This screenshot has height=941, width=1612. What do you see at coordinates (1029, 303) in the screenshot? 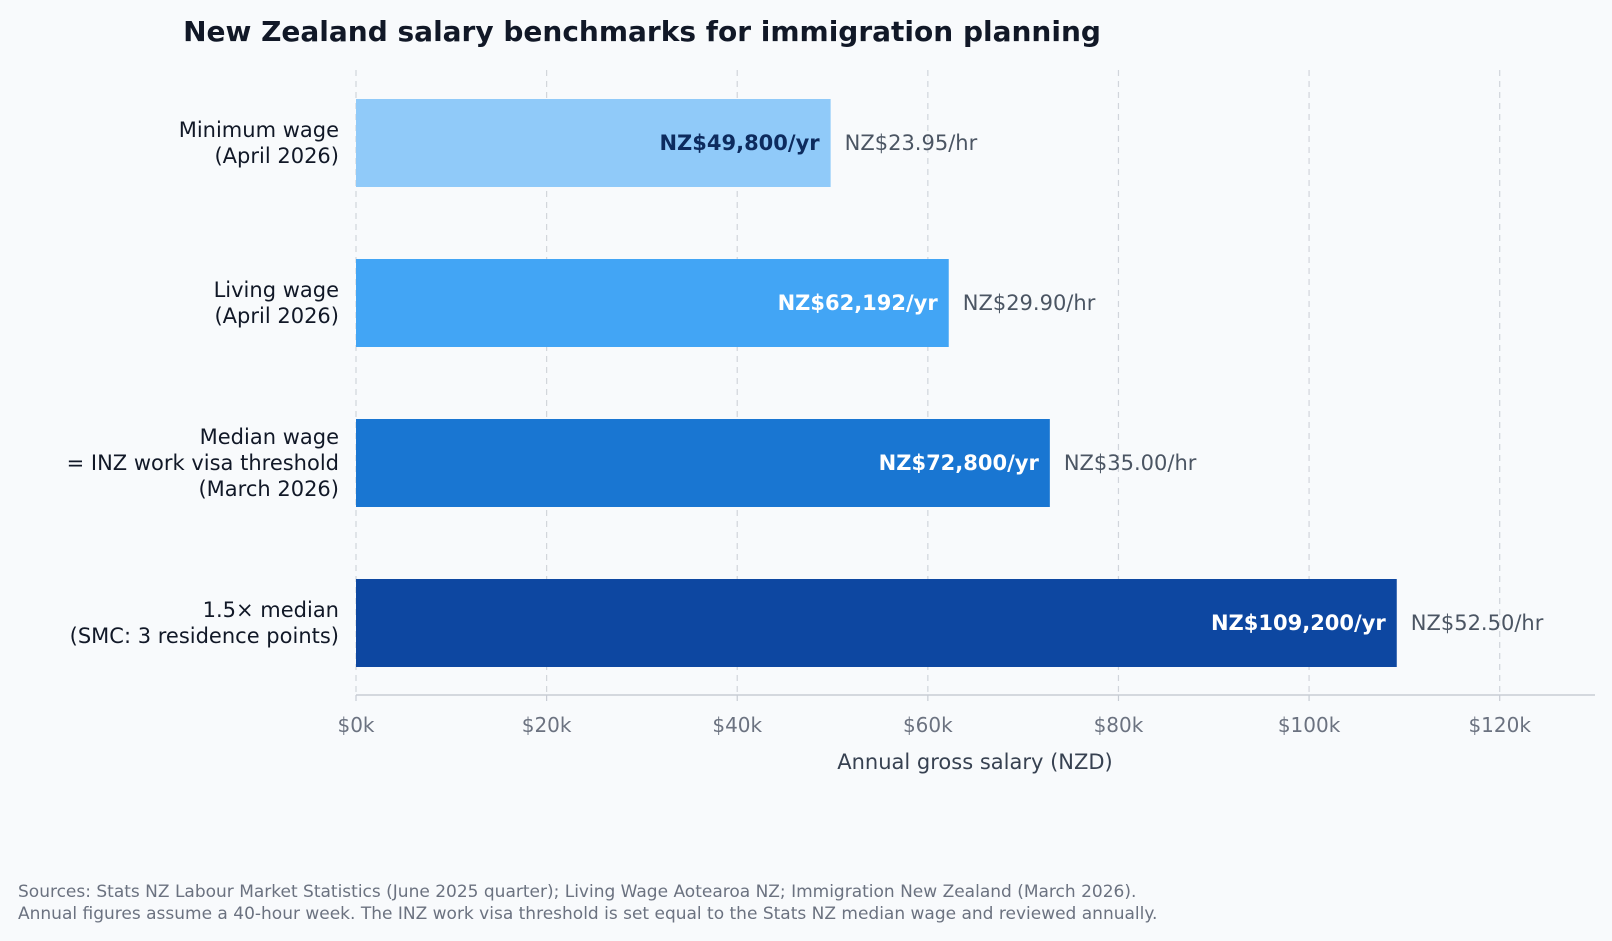
I see `bar-hourly-label: NZ$29.90/hr` at bounding box center [1029, 303].